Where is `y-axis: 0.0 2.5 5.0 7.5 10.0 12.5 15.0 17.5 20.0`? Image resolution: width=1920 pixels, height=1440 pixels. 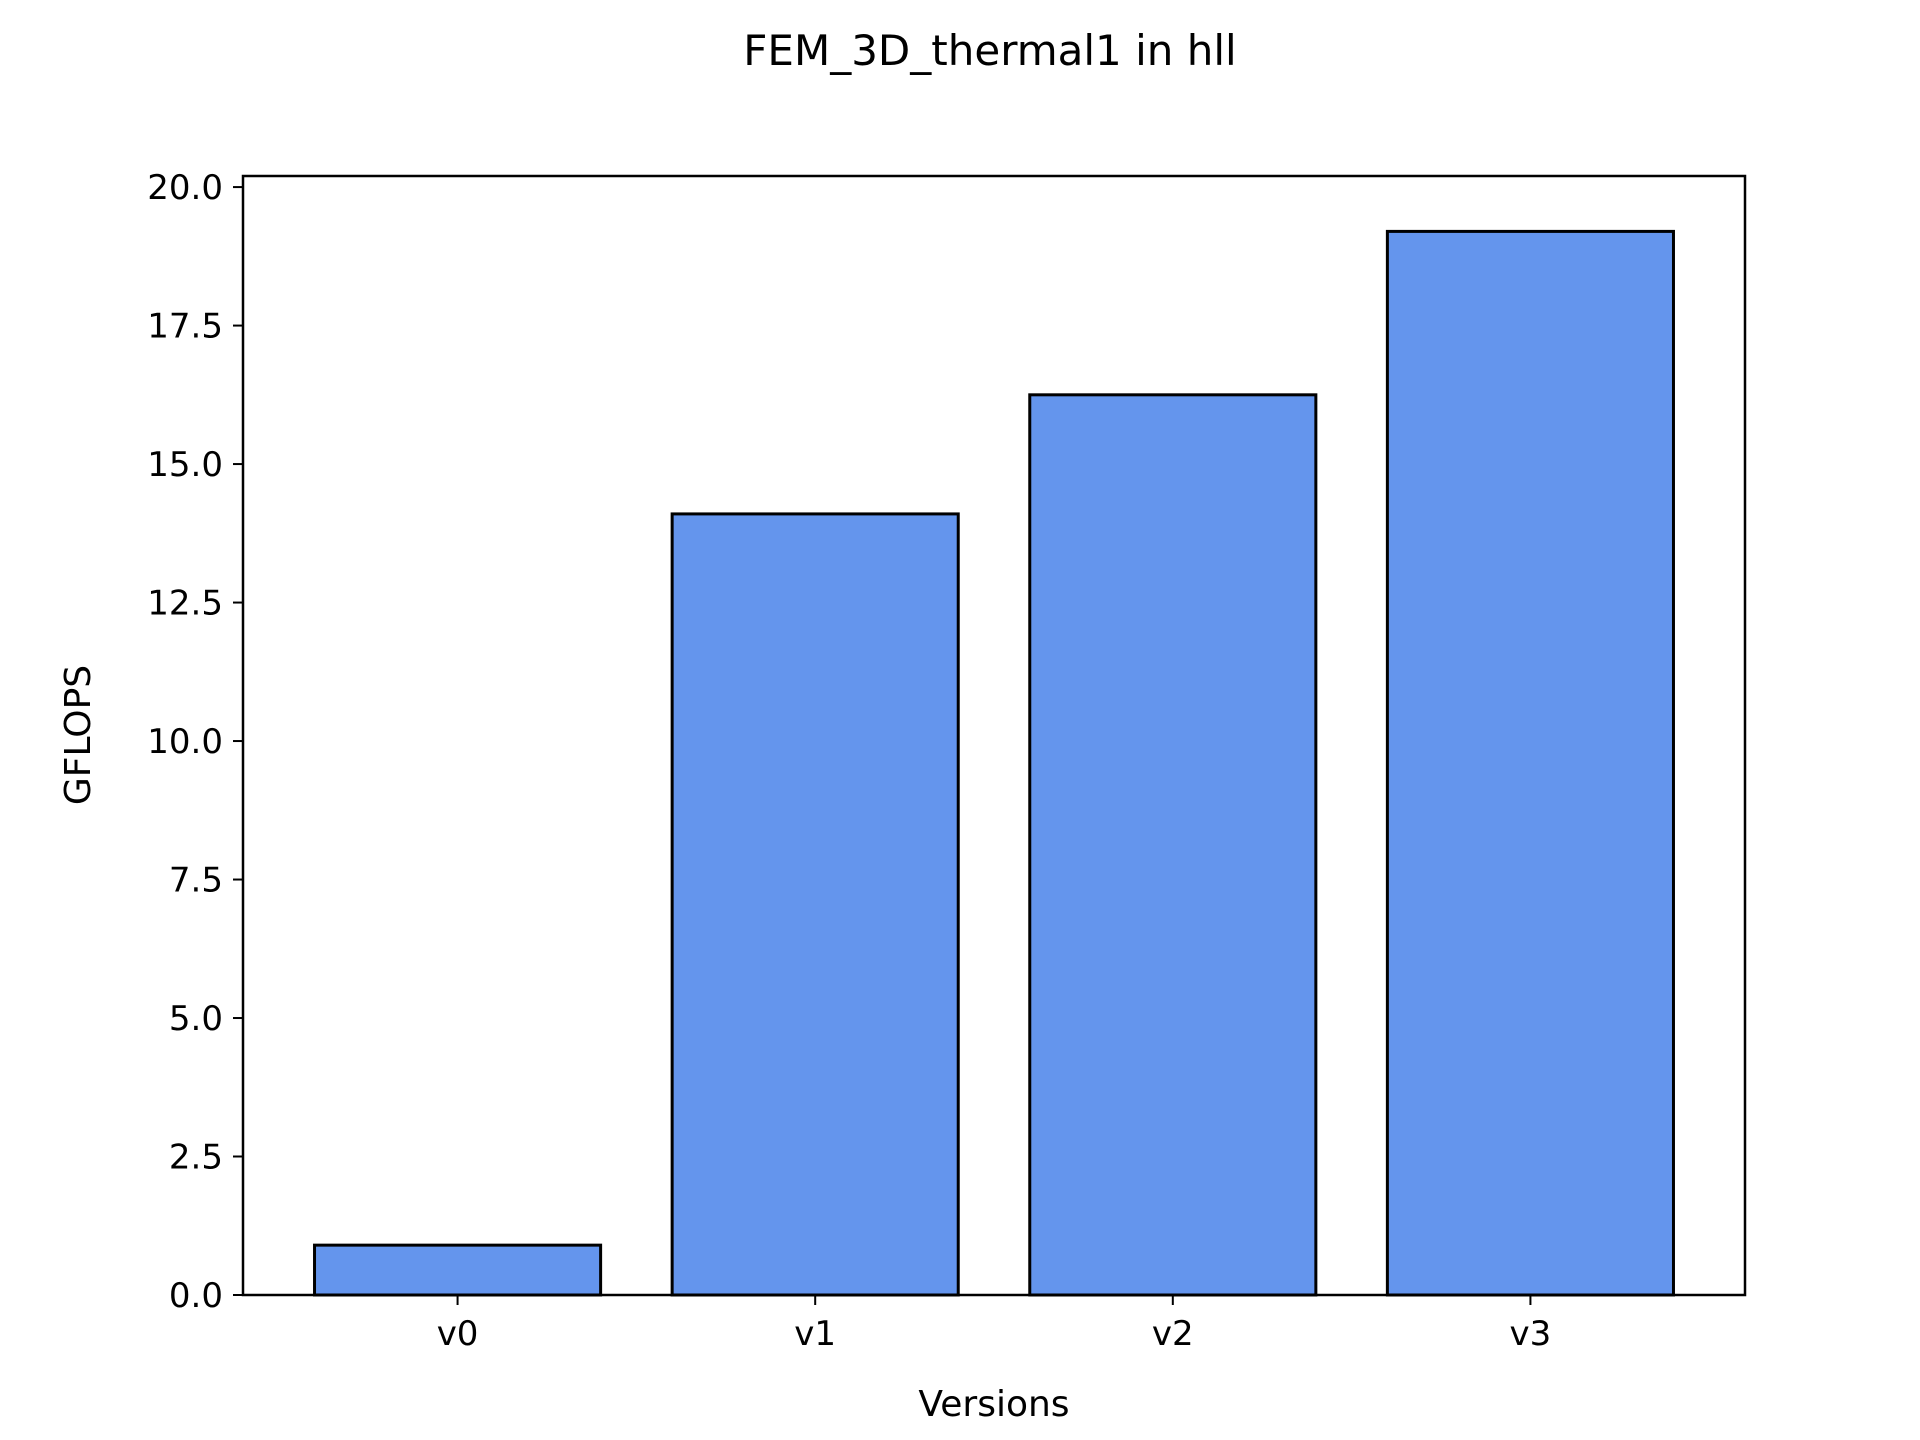
y-axis: 0.0 2.5 5.0 7.5 10.0 12.5 15.0 17.5 20.0 is located at coordinates (195, 742).